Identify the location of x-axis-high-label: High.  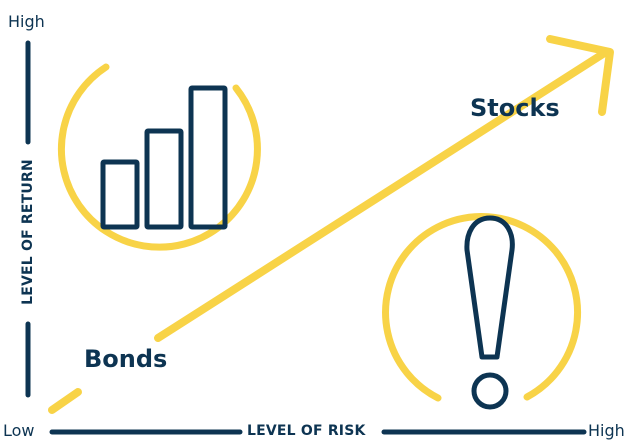
(606, 430).